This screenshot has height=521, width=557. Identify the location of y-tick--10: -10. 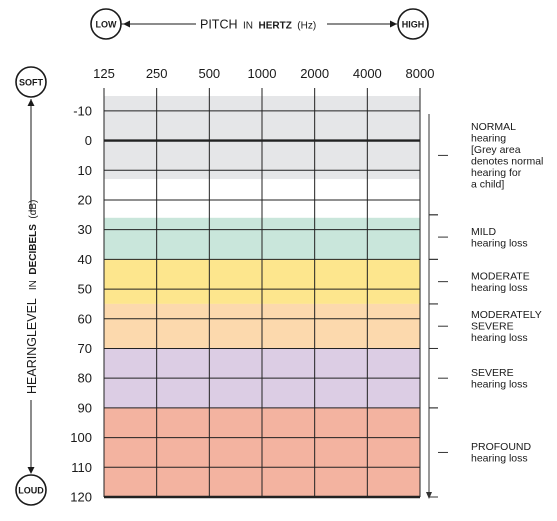
(82, 110).